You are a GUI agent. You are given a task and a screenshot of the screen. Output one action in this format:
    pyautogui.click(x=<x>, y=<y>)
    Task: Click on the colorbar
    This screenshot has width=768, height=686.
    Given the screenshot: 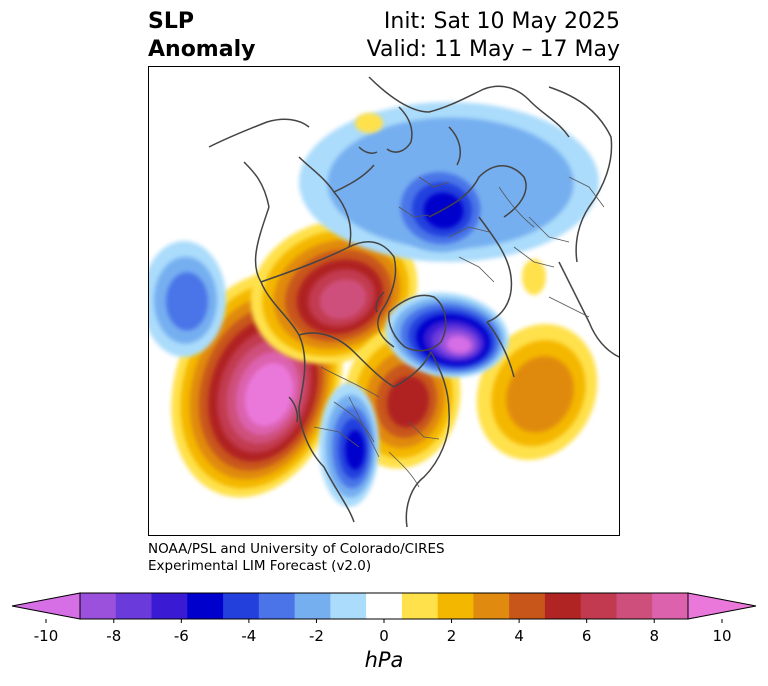 What is the action you would take?
    pyautogui.click(x=384, y=607)
    